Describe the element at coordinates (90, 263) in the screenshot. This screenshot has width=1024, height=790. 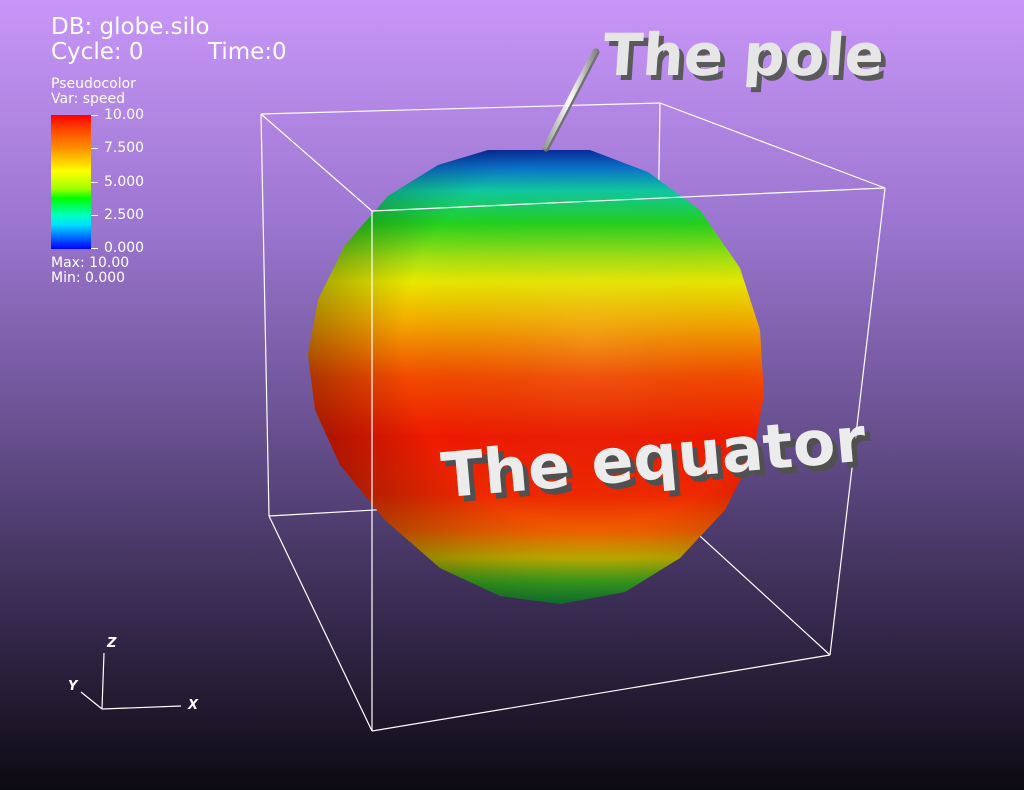
I see `legend-max: Max: 10.00` at that location.